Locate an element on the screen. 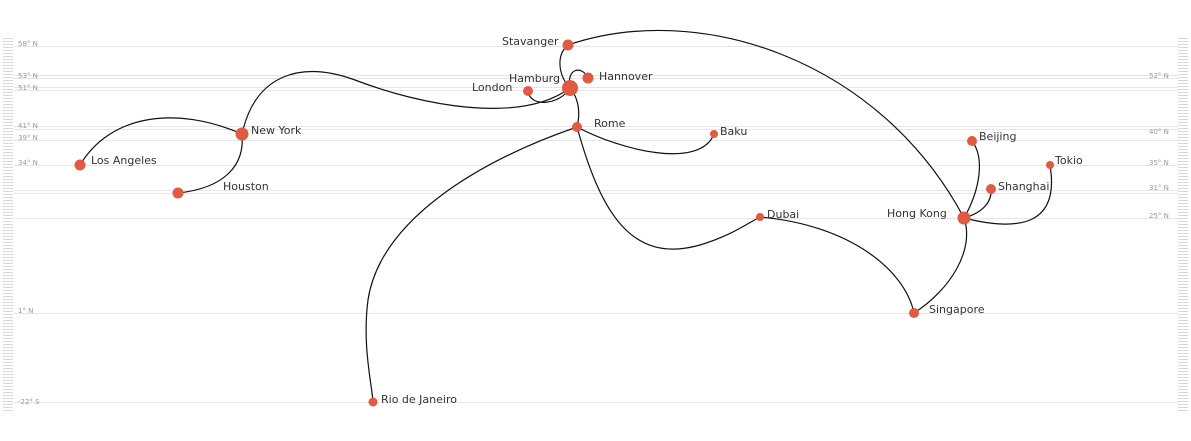 The image size is (1191, 441). label-new-york: New York is located at coordinates (276, 130).